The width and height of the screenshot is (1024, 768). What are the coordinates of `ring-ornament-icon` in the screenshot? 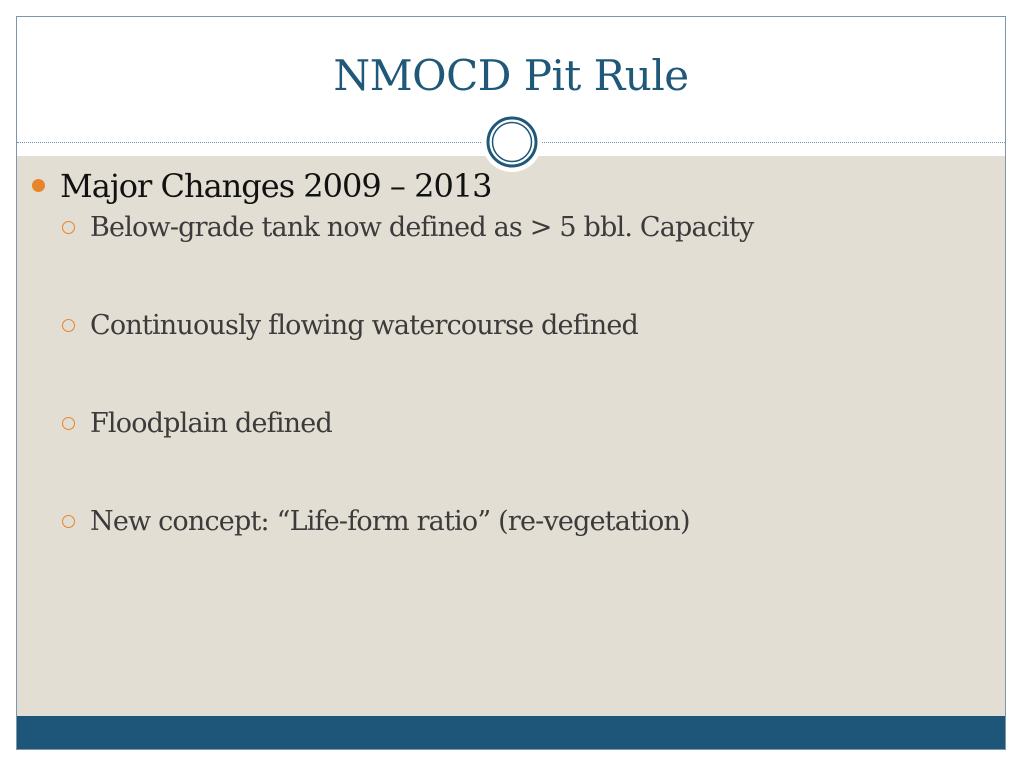 It's located at (512, 142).